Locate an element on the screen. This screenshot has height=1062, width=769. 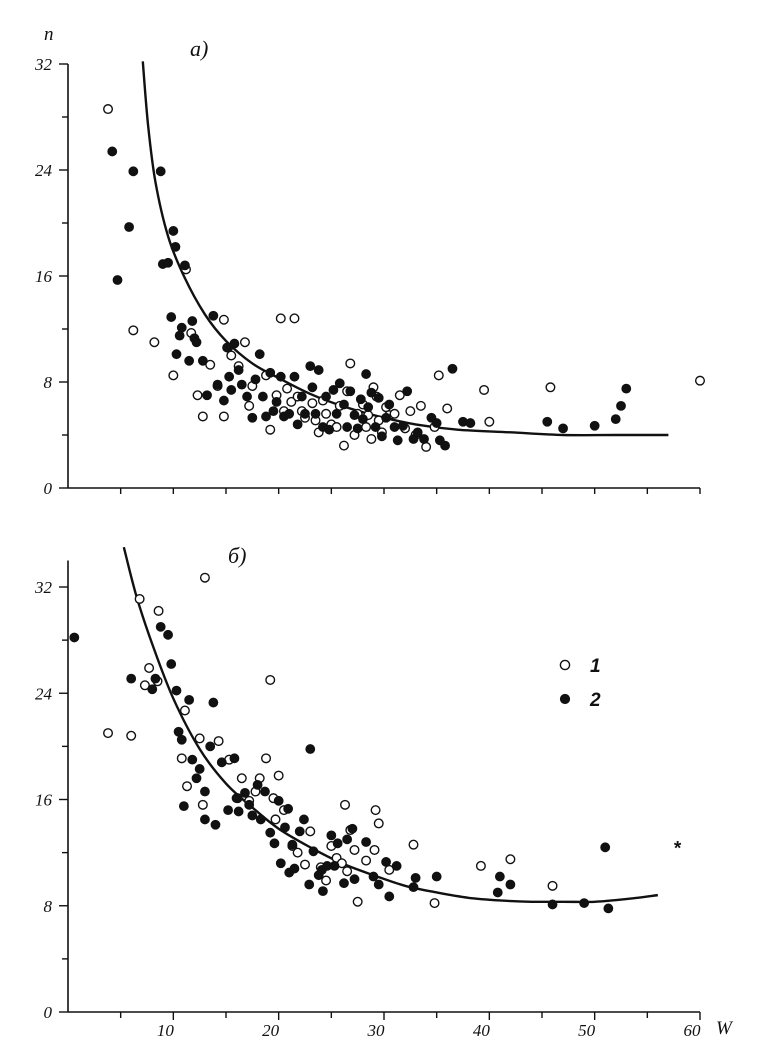
x-tick-label: 50 is located at coordinates (587, 1030).